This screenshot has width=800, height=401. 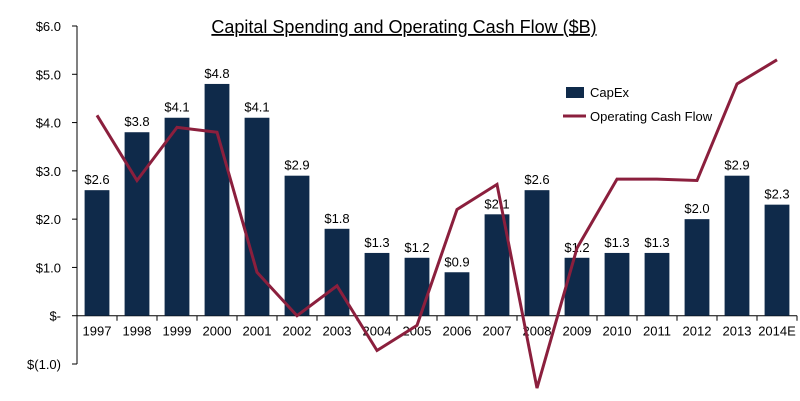 What do you see at coordinates (97, 331) in the screenshot?
I see `x-tick-label: 1997` at bounding box center [97, 331].